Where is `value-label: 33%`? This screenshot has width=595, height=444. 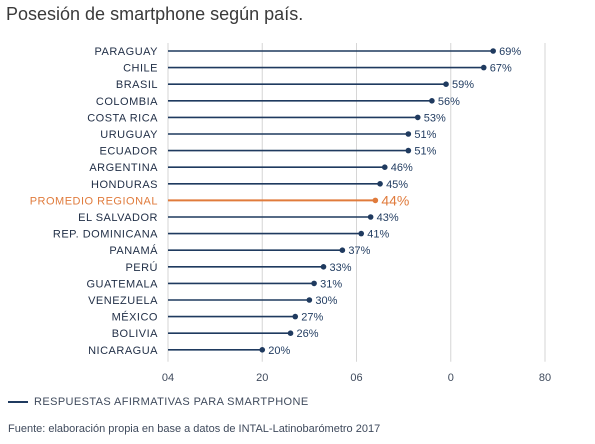 value-label: 33% is located at coordinates (341, 268).